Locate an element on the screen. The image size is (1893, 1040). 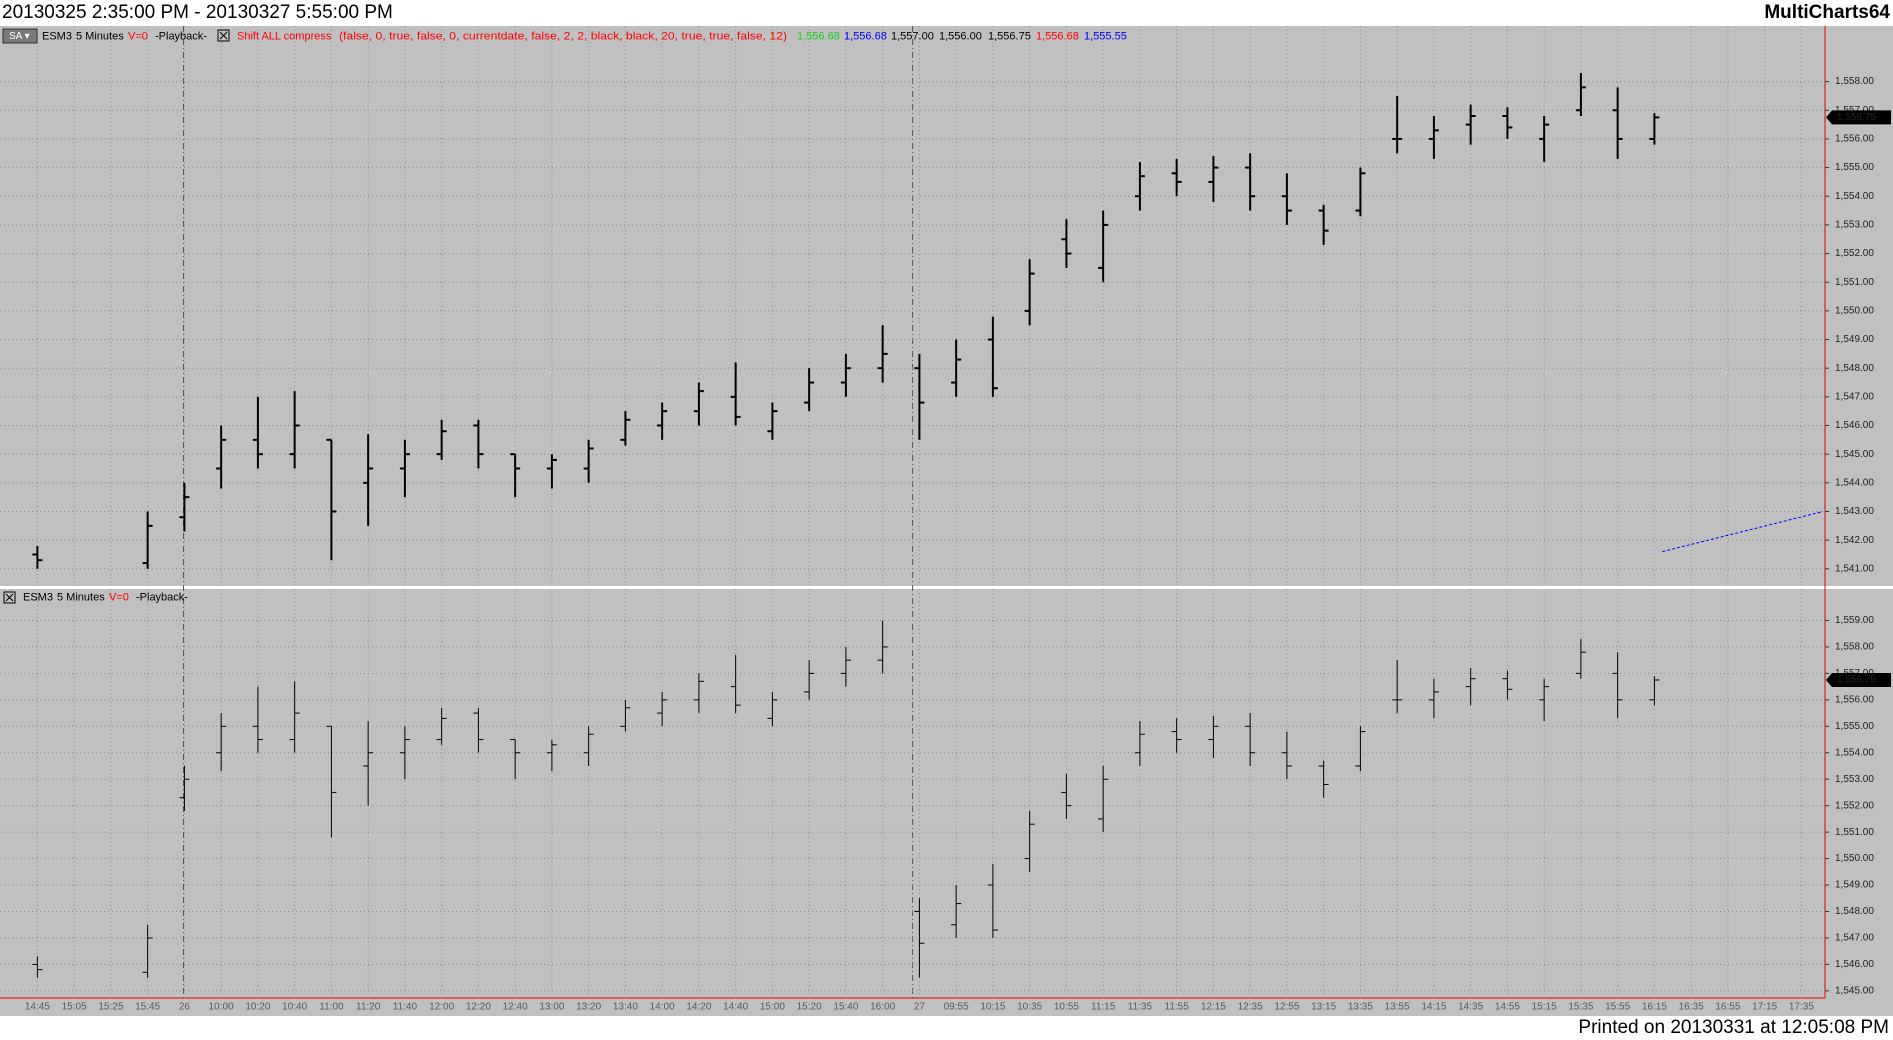
y-tick-label: 1,556.00 is located at coordinates (1854, 139).